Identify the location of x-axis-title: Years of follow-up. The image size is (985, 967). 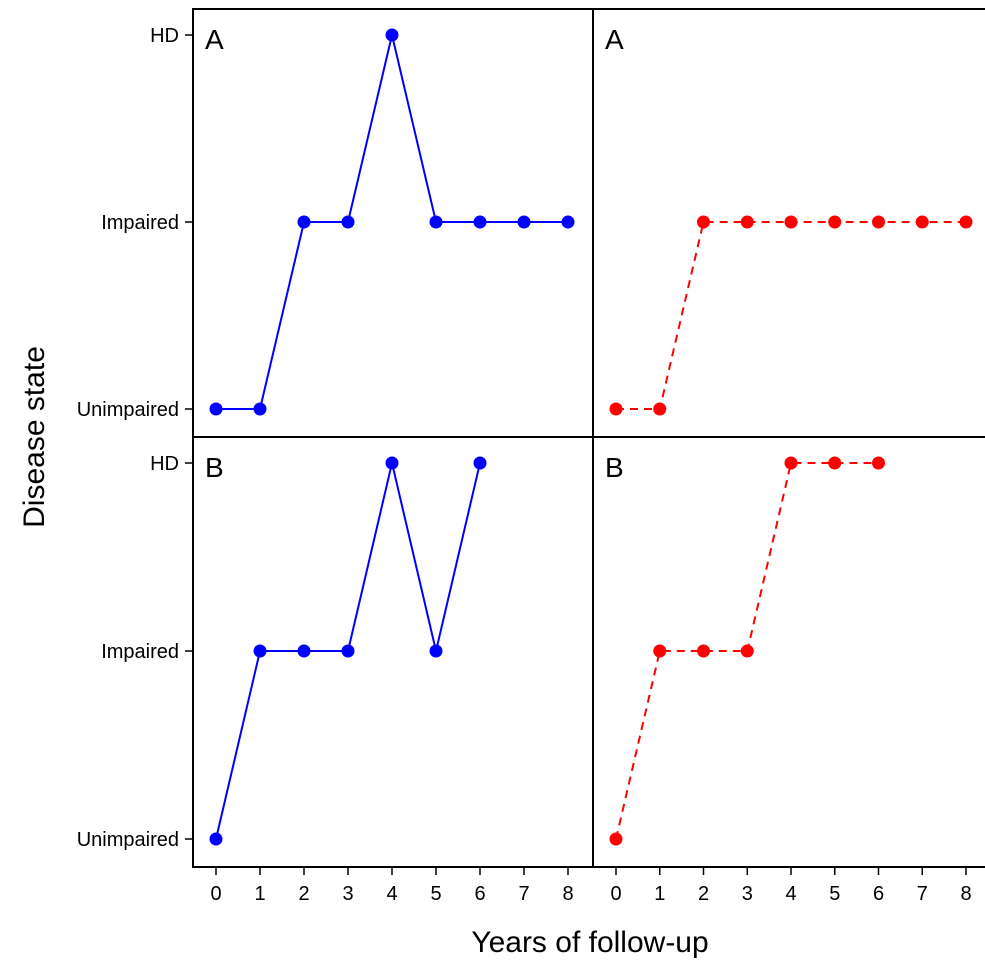
(589, 942).